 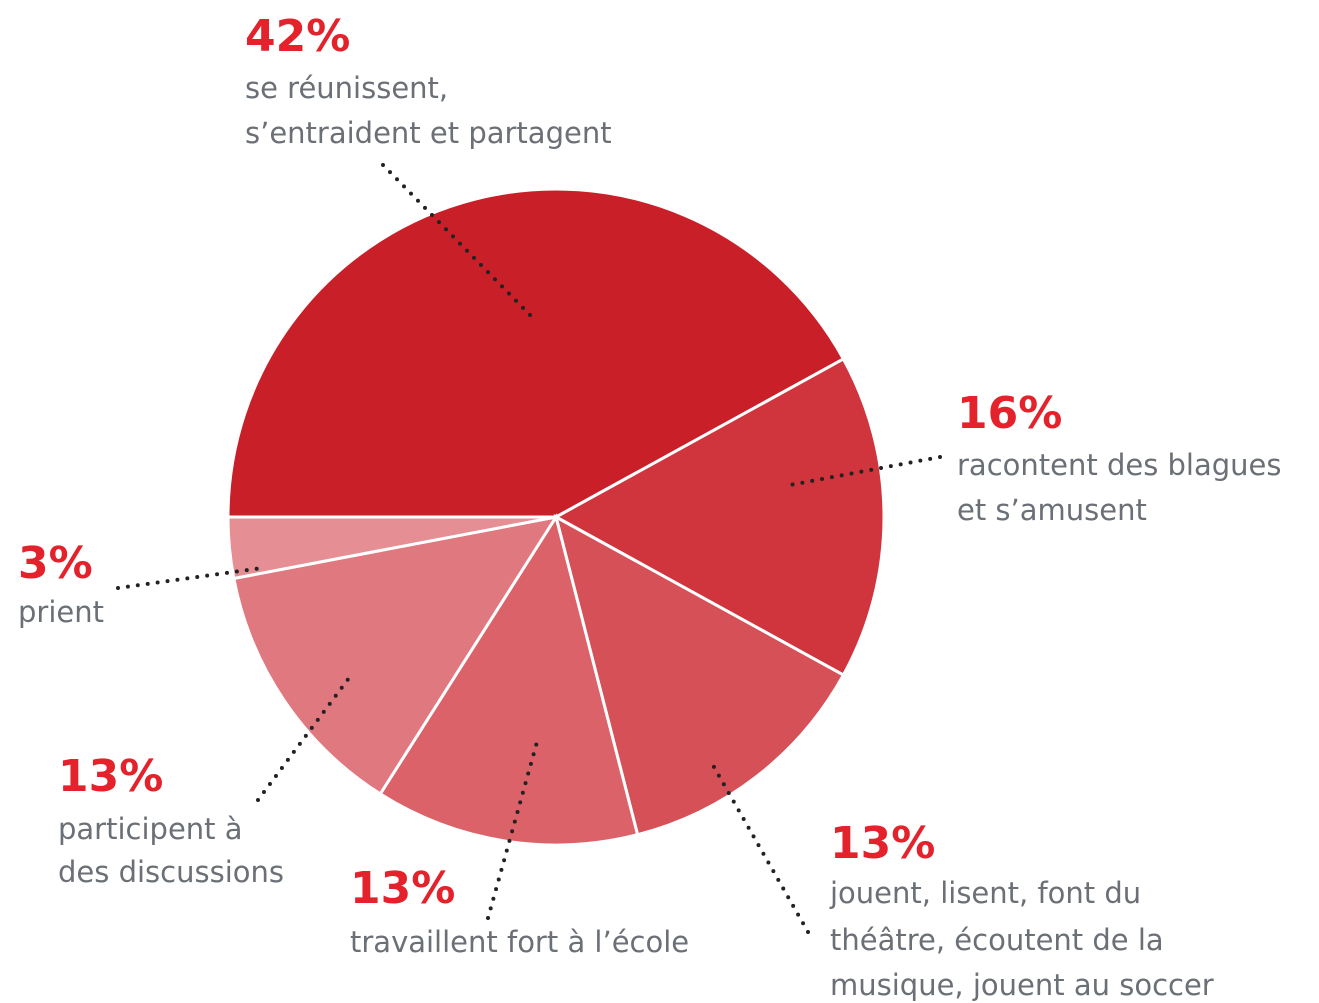 What do you see at coordinates (346, 88) in the screenshot?
I see `category-label: se réunissent,` at bounding box center [346, 88].